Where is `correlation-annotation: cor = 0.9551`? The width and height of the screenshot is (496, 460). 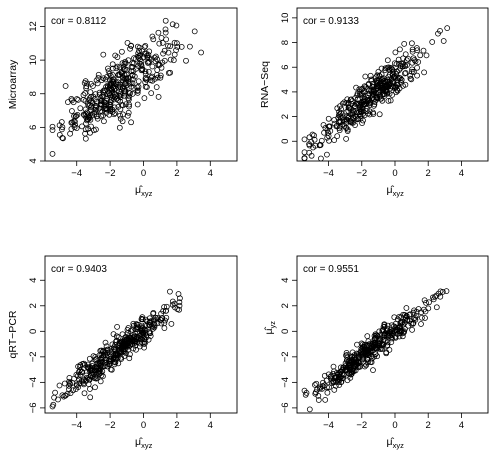 correlation-annotation: cor = 0.9551 is located at coordinates (331, 269).